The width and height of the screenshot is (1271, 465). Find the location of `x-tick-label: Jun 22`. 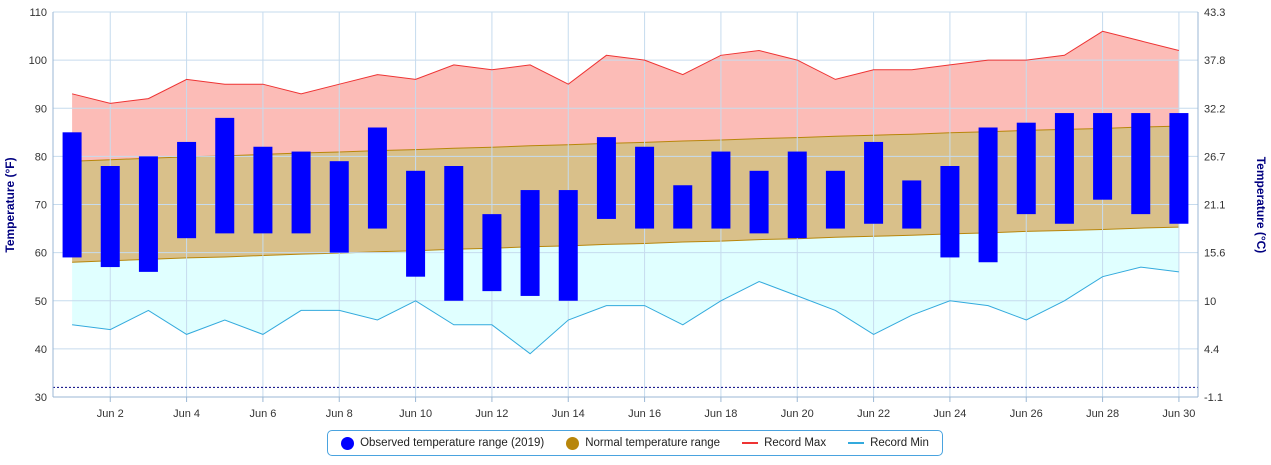

x-tick-label: Jun 22 is located at coordinates (873, 414).